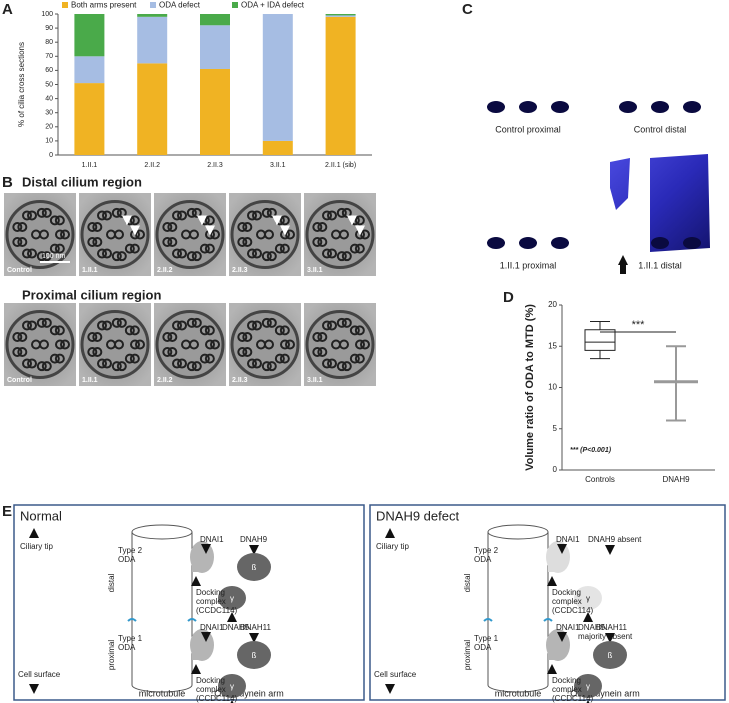 Image resolution: width=729 pixels, height=703 pixels. I want to click on image-label: Control distal, so click(660, 129).